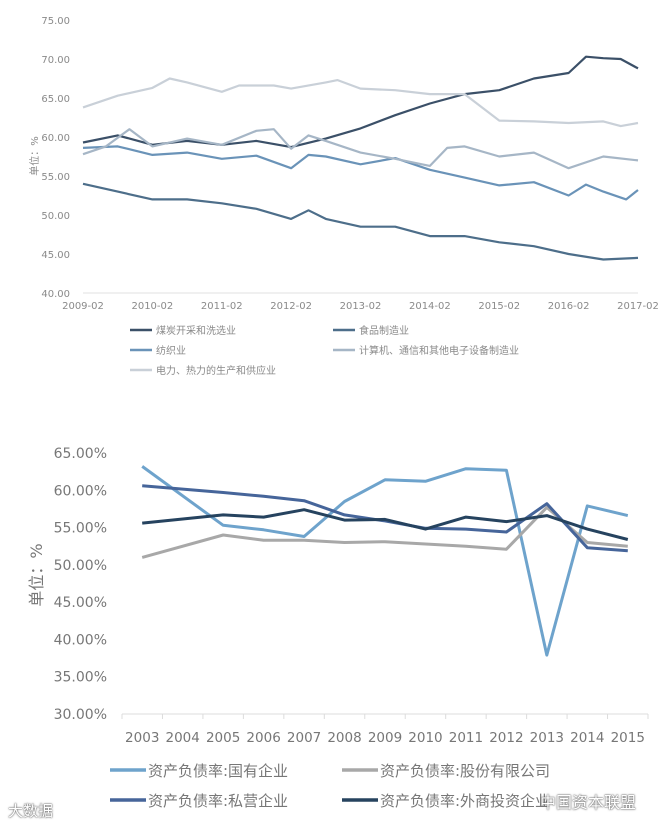 Image resolution: width=662 pixels, height=825 pixels. I want to click on x-tick-label: 2011-02, so click(222, 306).